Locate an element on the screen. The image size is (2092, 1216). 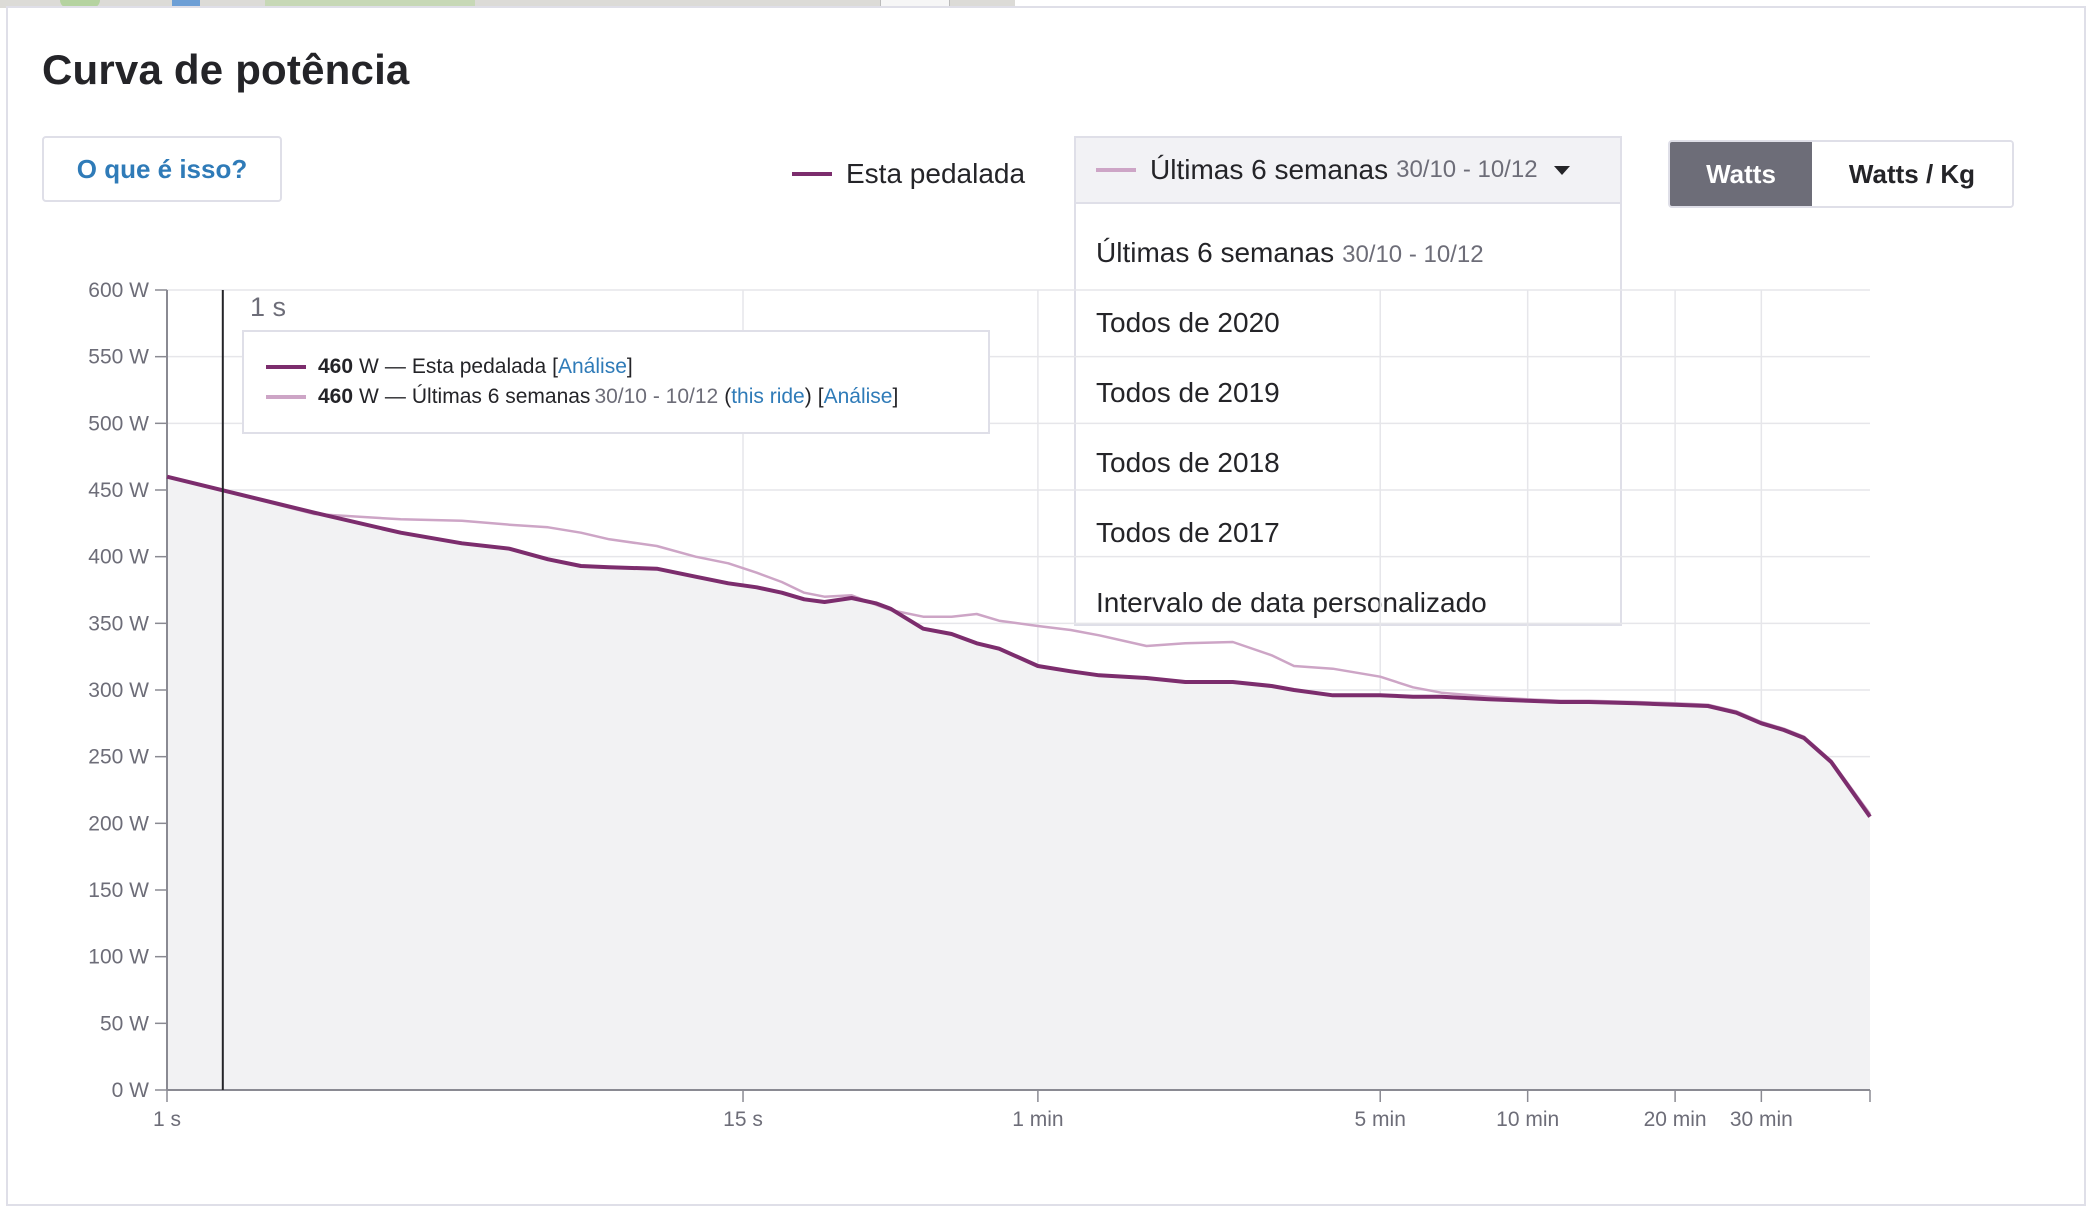
unit-toggle: Watts Watts / Kg is located at coordinates (1841, 174).